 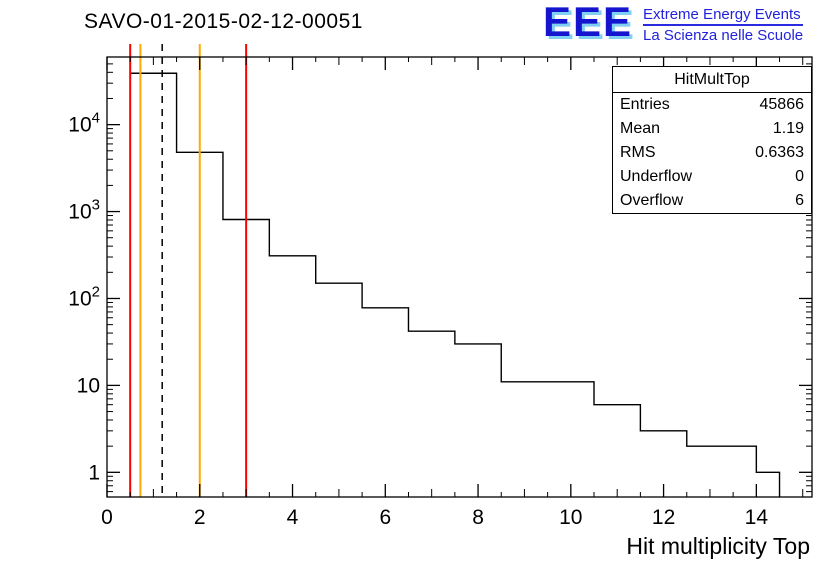 What do you see at coordinates (645, 104) in the screenshot?
I see `stat-label: Entries` at bounding box center [645, 104].